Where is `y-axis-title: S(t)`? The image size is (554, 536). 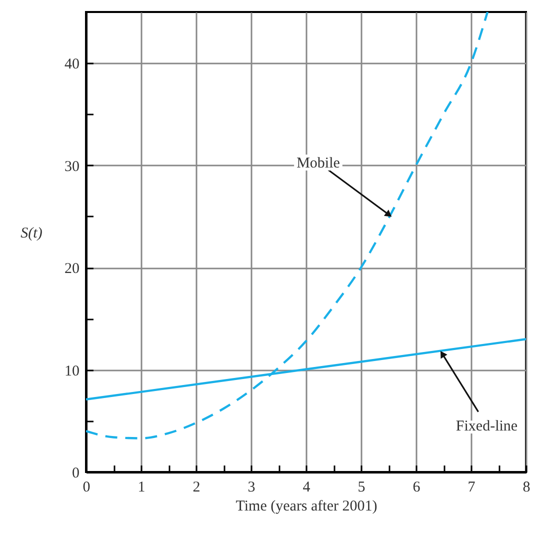 y-axis-title: S(t) is located at coordinates (31, 234).